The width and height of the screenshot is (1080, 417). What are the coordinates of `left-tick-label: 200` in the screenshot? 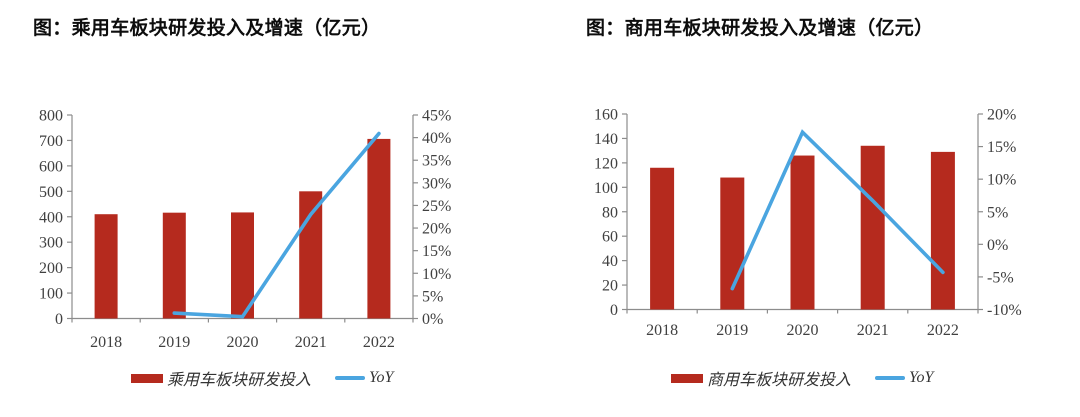 It's located at (51, 268).